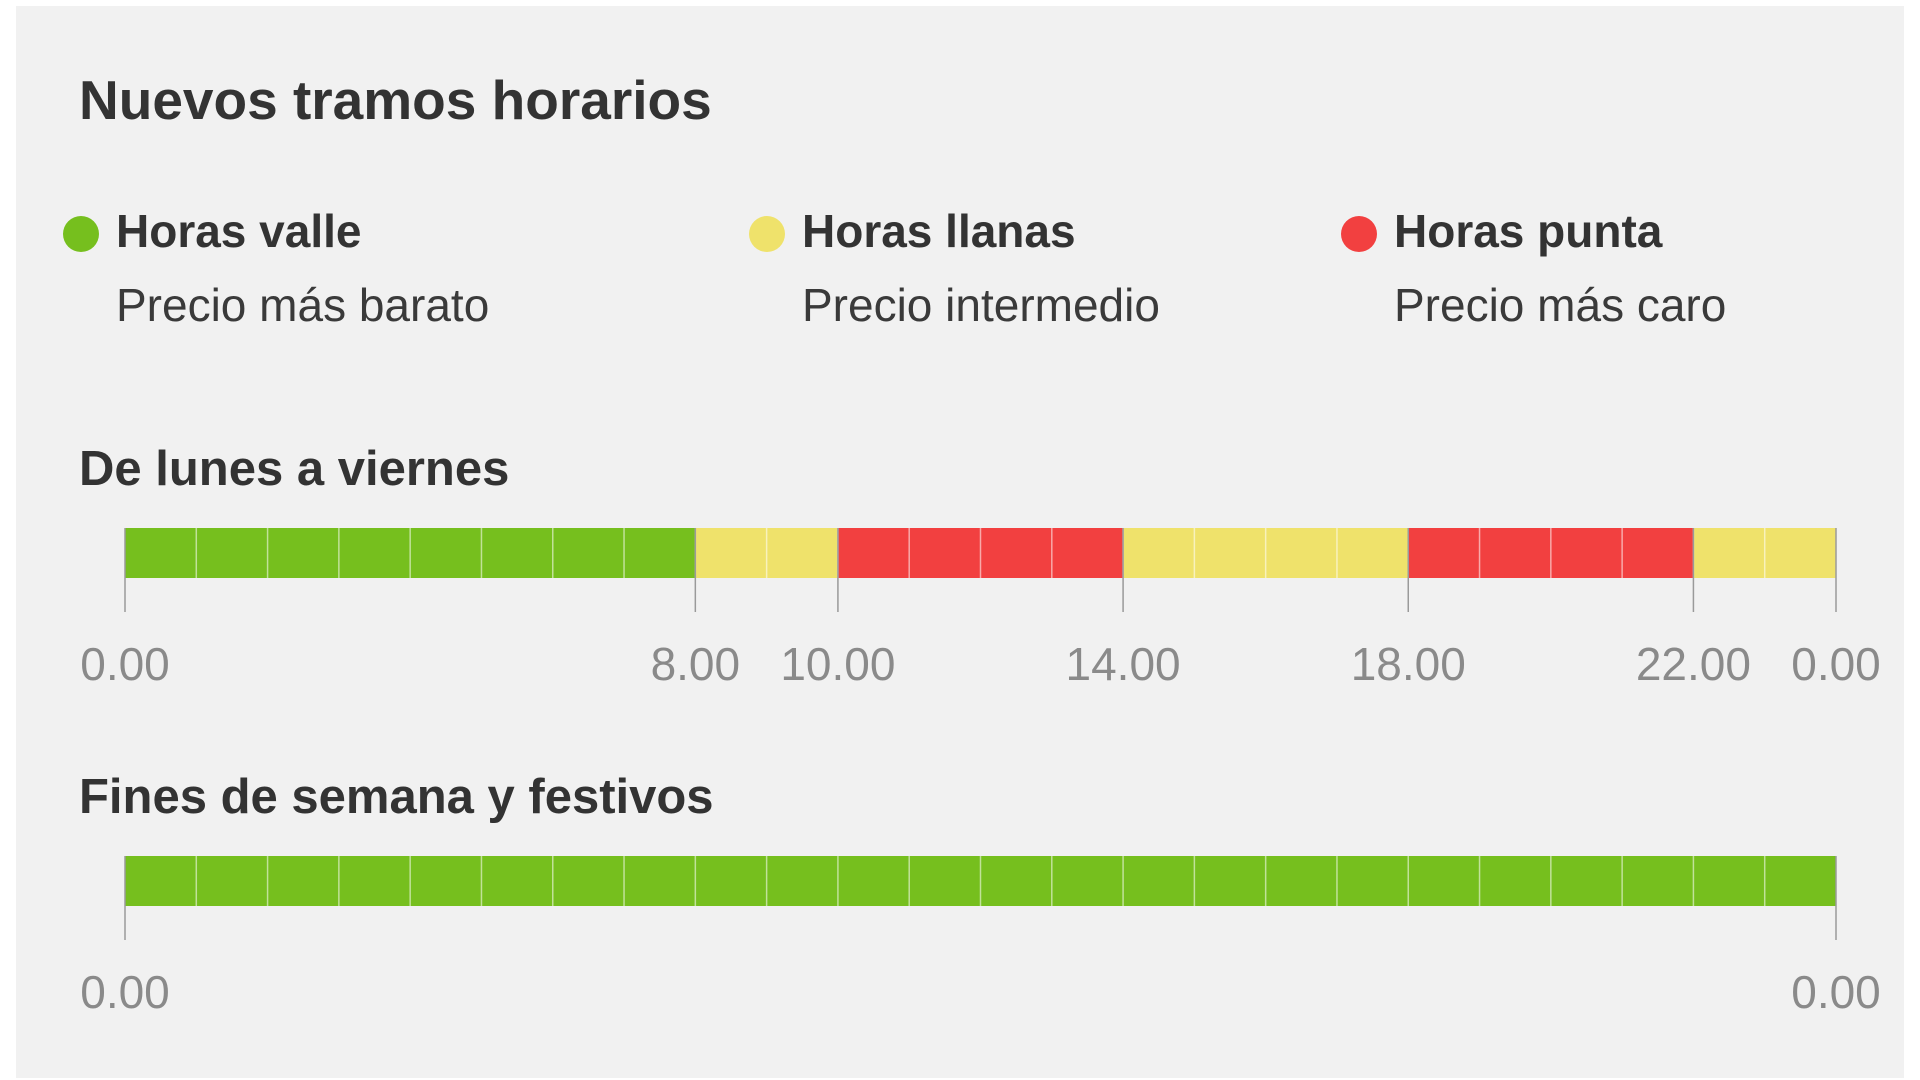  What do you see at coordinates (1528, 231) in the screenshot?
I see `legend-label-punta: Horas punta` at bounding box center [1528, 231].